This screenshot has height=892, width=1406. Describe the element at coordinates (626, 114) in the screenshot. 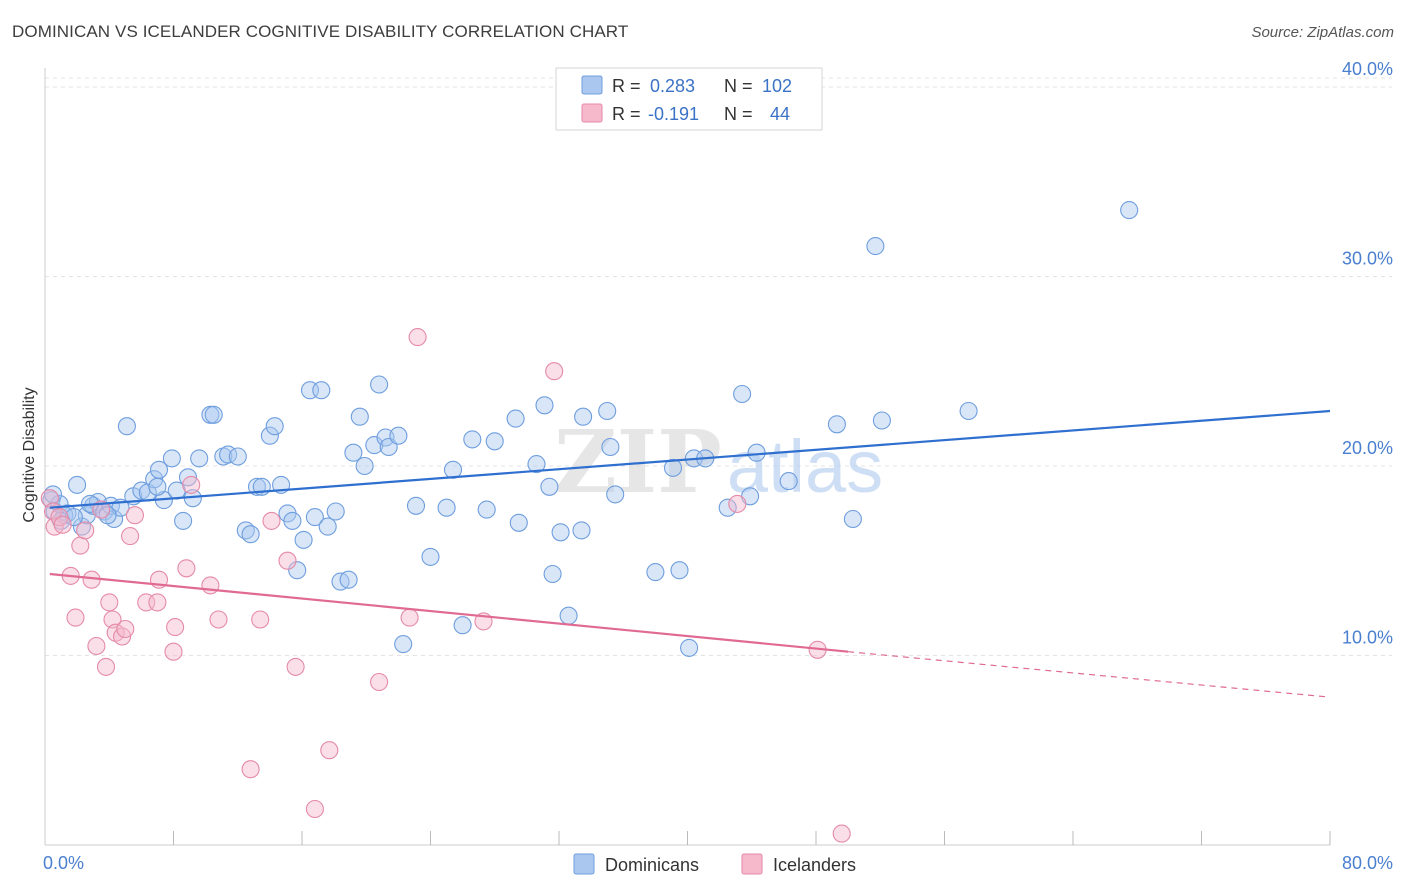

I see `legend-r-label-2: R =` at that location.